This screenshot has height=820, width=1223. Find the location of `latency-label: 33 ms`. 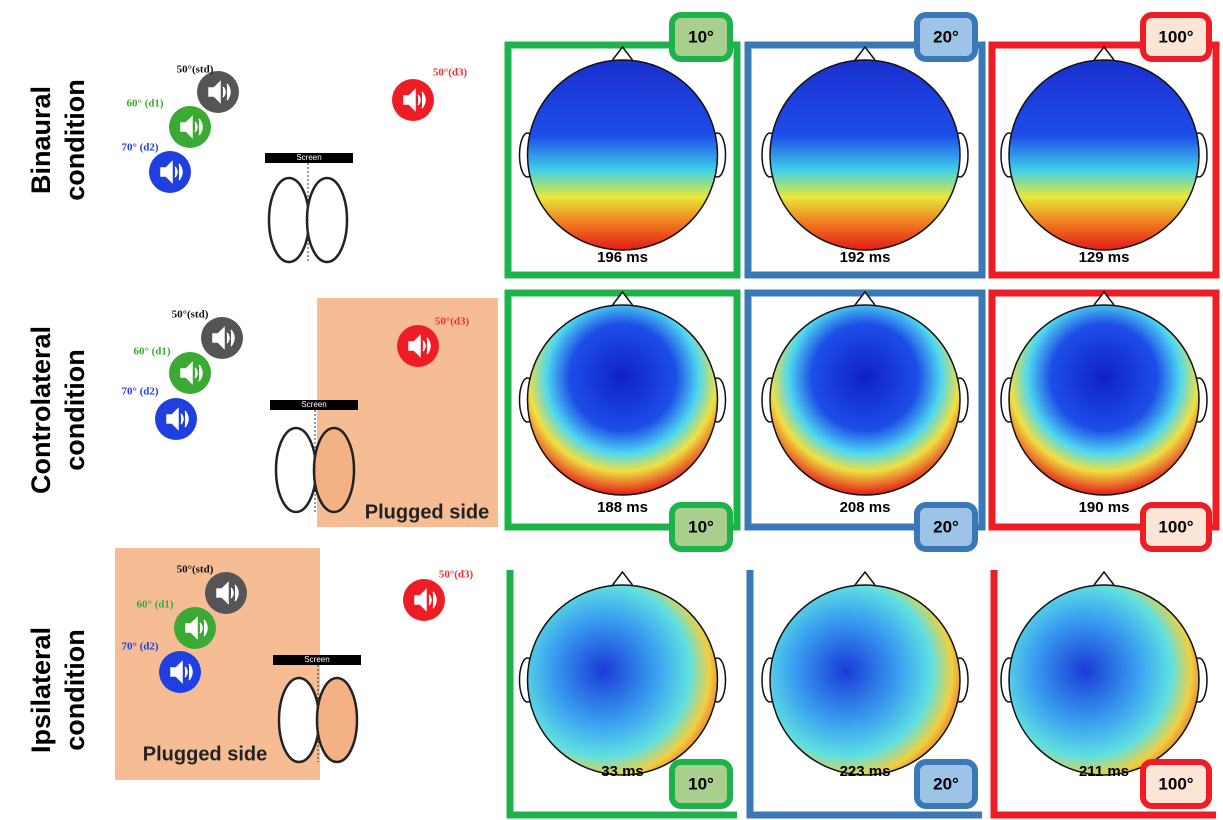

latency-label: 33 ms is located at coordinates (622, 771).